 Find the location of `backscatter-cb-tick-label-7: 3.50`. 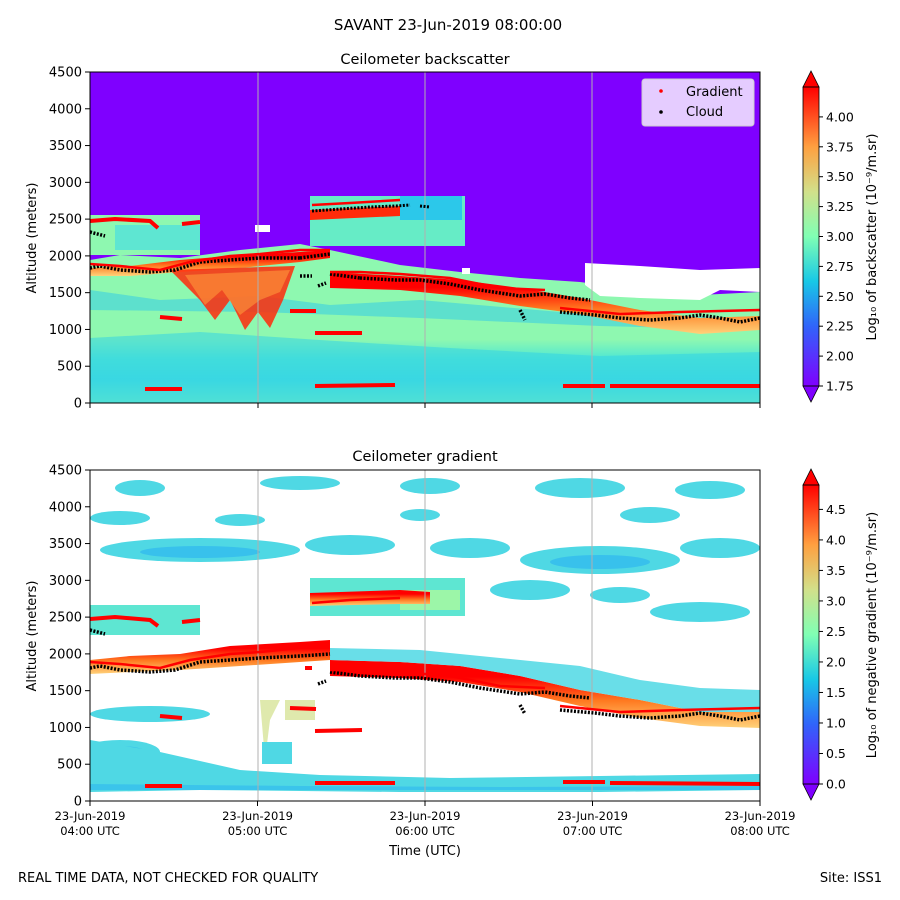

backscatter-cb-tick-label-7: 3.50 is located at coordinates (840, 176).